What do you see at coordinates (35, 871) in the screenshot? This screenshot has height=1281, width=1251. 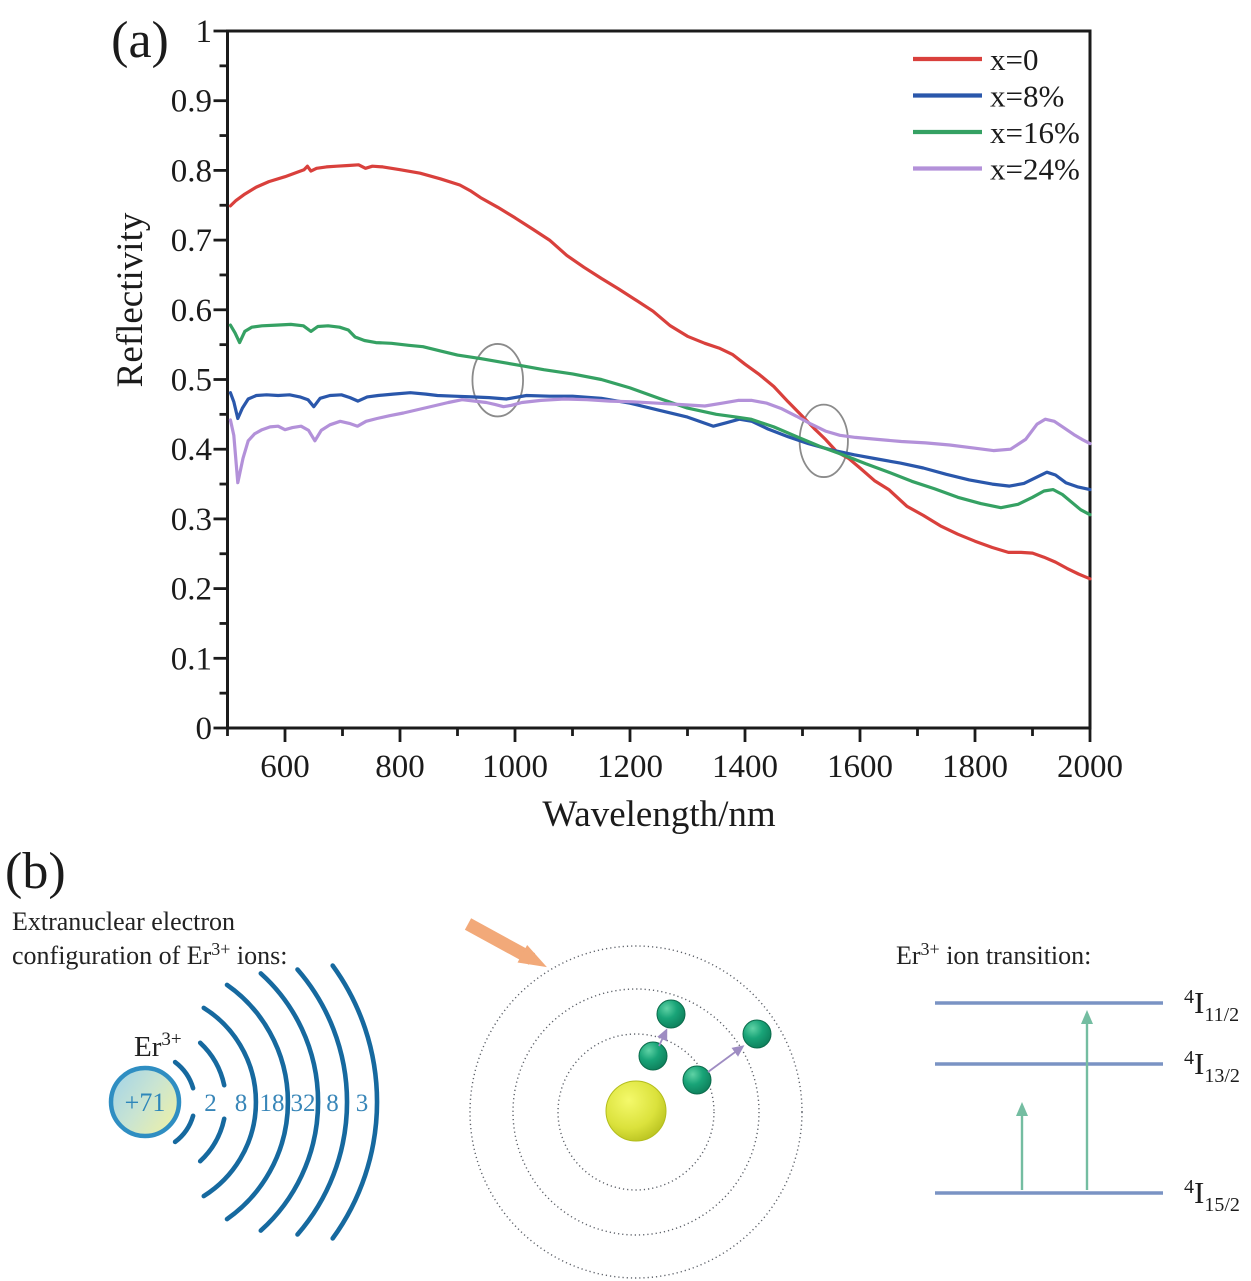 I see `panel-b-label: (b)` at bounding box center [35, 871].